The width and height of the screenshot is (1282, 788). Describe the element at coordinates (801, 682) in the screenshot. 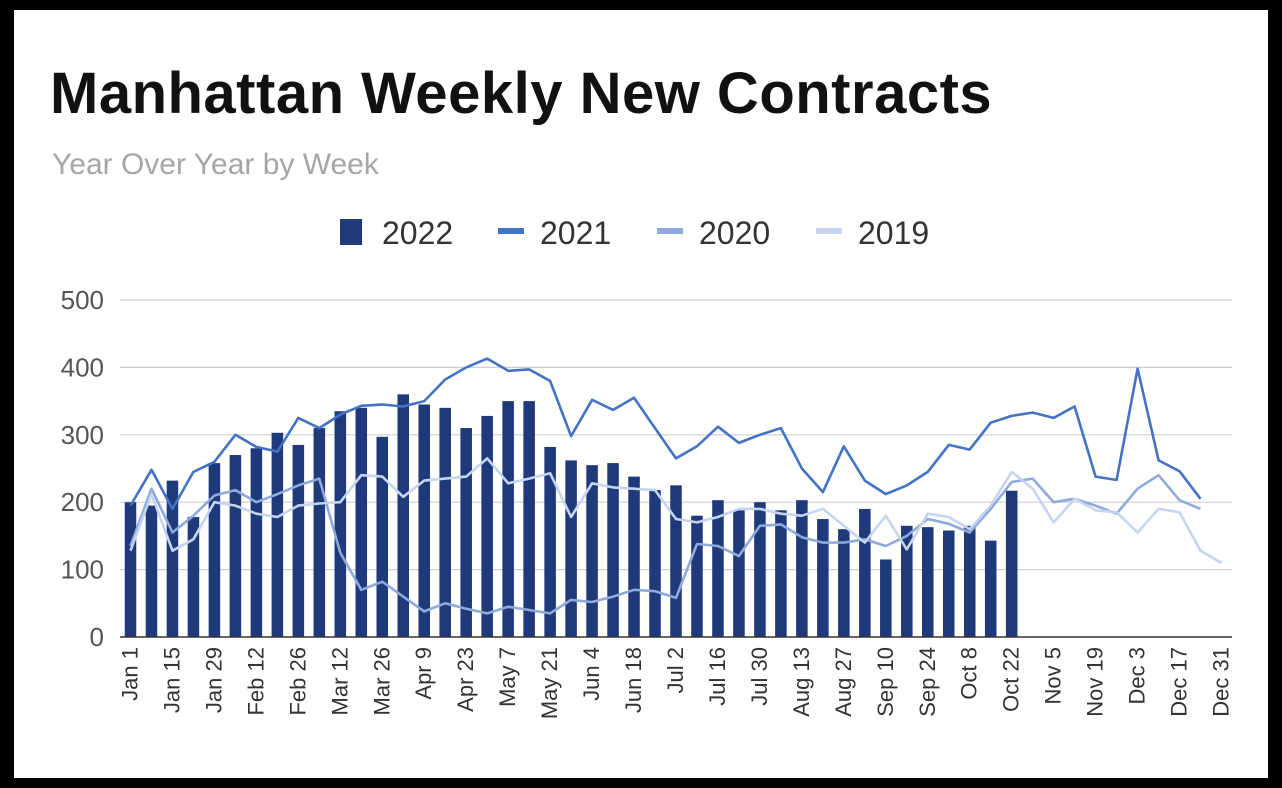

I see `x-tick-label: Aug 13` at that location.